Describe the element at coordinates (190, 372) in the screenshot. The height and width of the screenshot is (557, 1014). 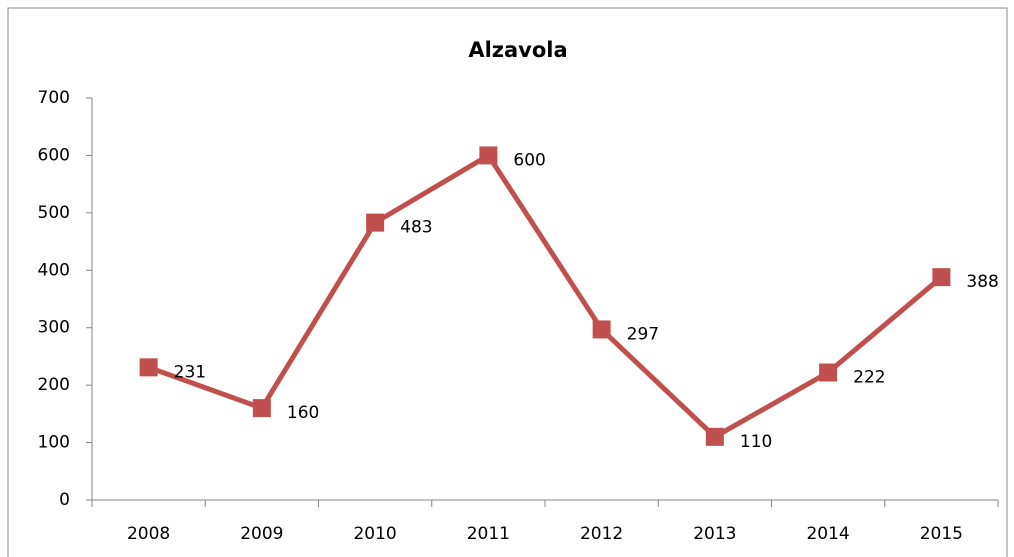
I see `data-label: 231` at that location.